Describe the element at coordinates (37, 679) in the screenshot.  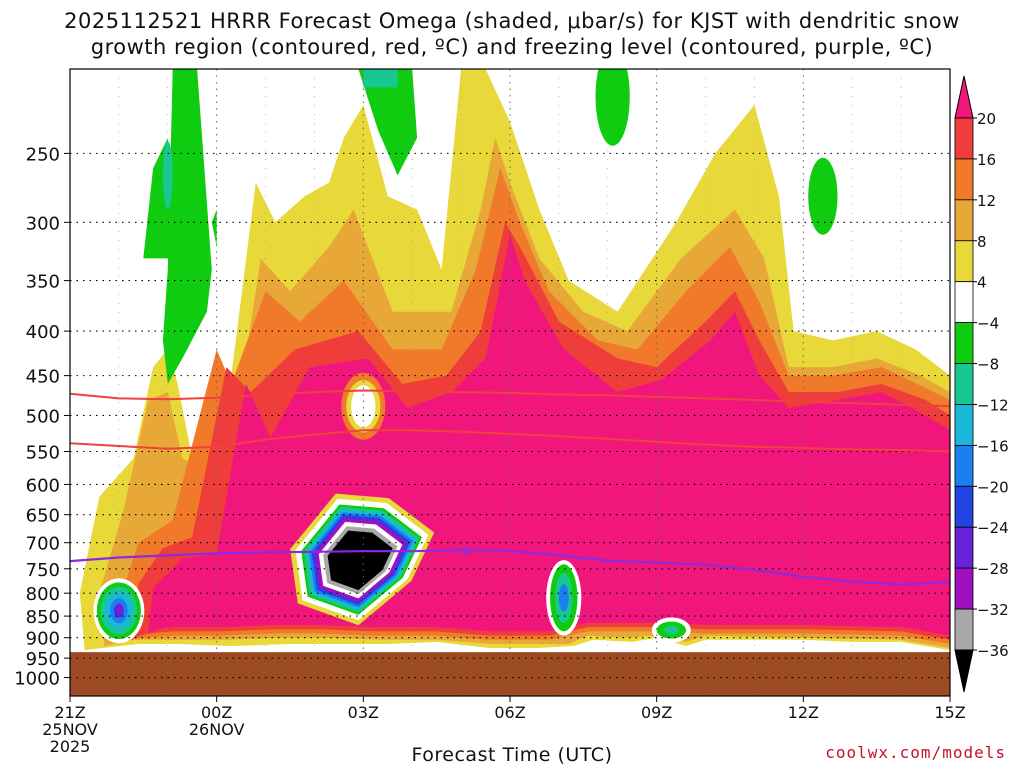
I see `y-tick-label-1000: 1000` at that location.